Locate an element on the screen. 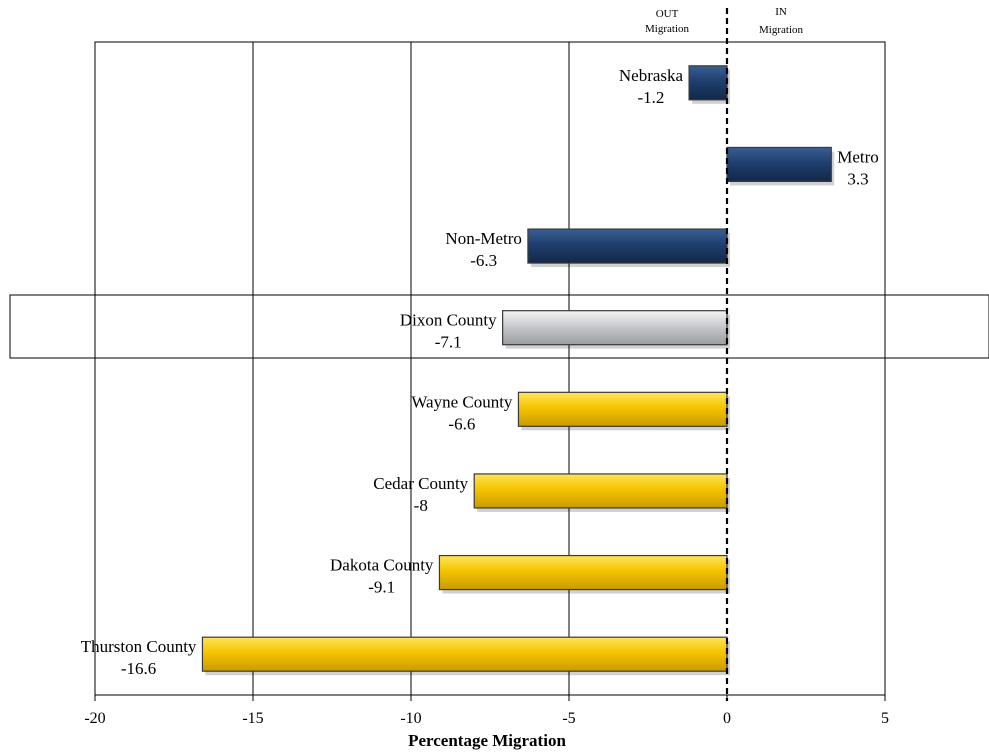  category-label: Nebraska is located at coordinates (651, 75).